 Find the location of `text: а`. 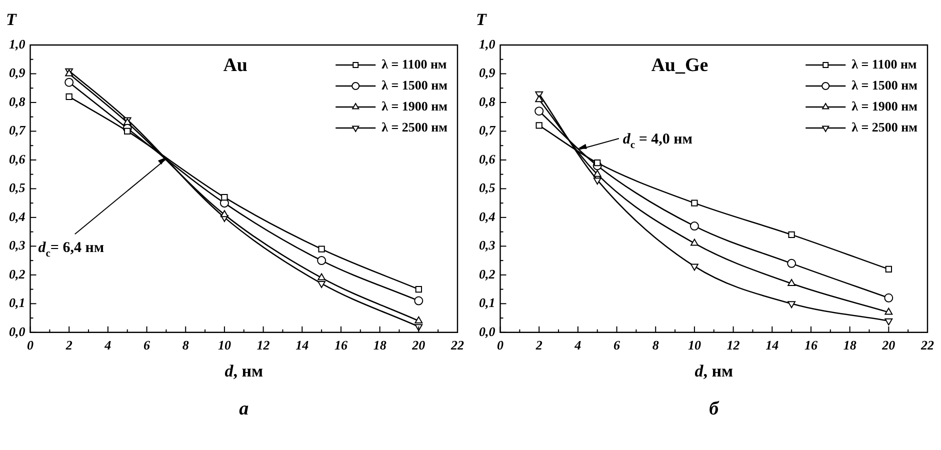

text: а is located at coordinates (244, 409).